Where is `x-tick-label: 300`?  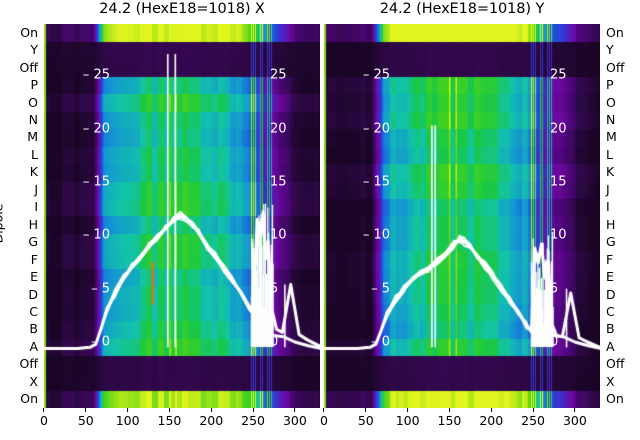
x-tick-label: 300 is located at coordinates (294, 420).